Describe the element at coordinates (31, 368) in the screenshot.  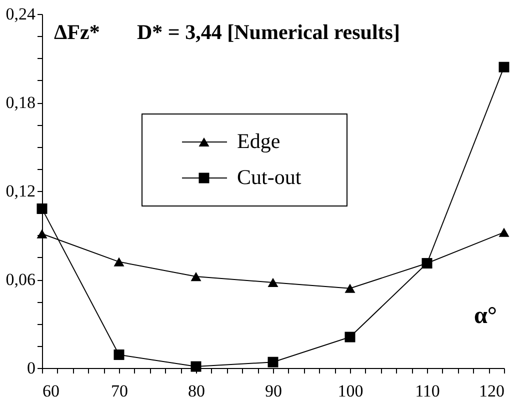
I see `y-tick-label: 0` at that location.